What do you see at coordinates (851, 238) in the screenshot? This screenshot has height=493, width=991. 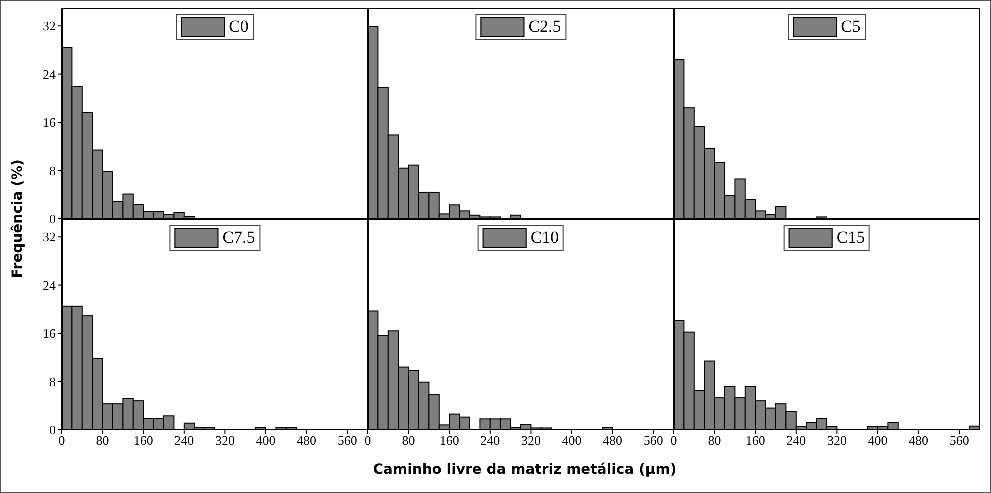 I see `legend-label: C15` at bounding box center [851, 238].